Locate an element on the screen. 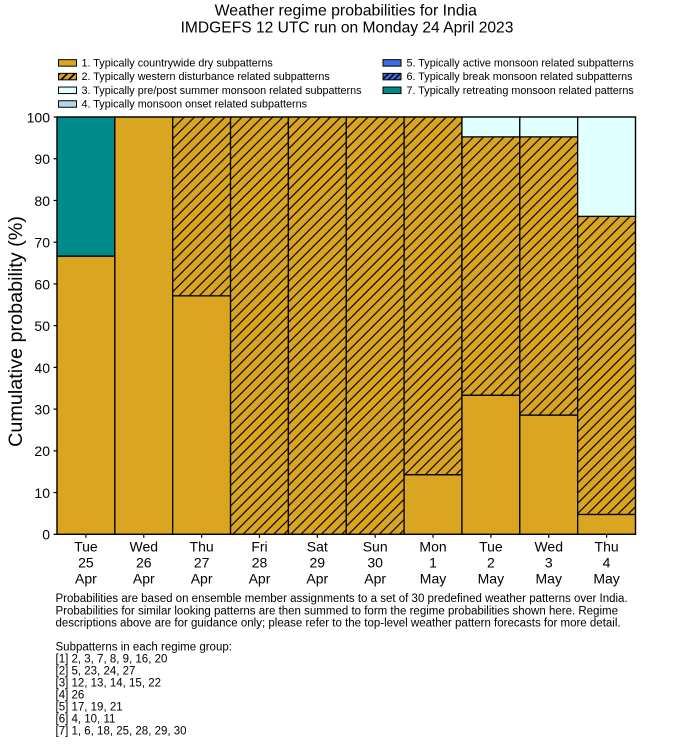  svg-text: 28 is located at coordinates (260, 563).